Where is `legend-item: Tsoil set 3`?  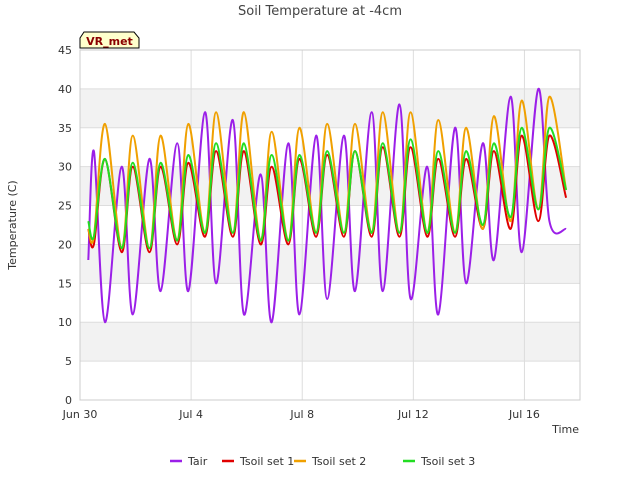
legend-item: Tsoil set 3 is located at coordinates (439, 461).